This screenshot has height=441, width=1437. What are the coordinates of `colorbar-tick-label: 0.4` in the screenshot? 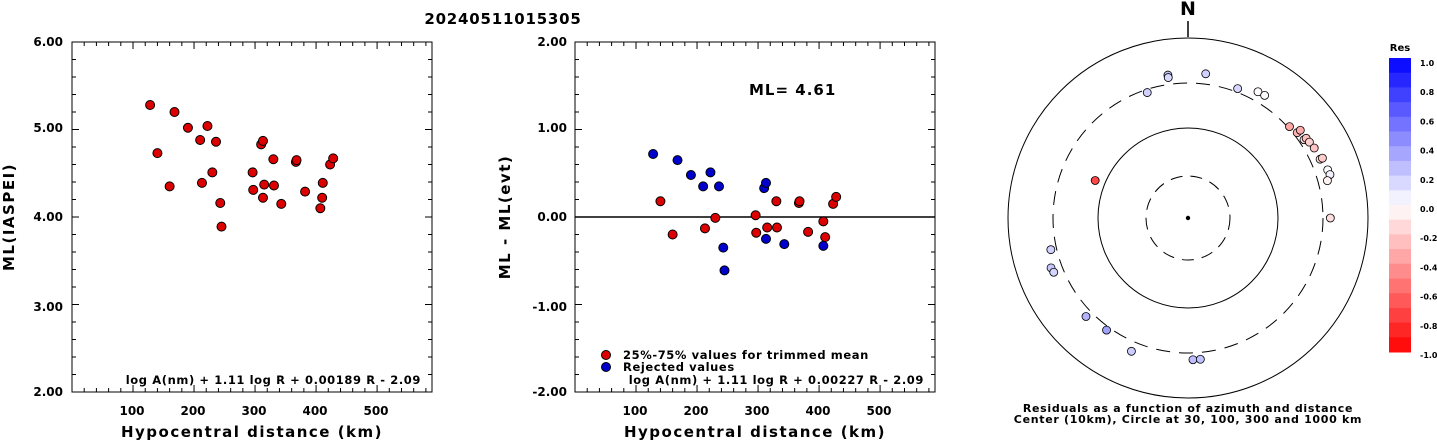 It's located at (1427, 151).